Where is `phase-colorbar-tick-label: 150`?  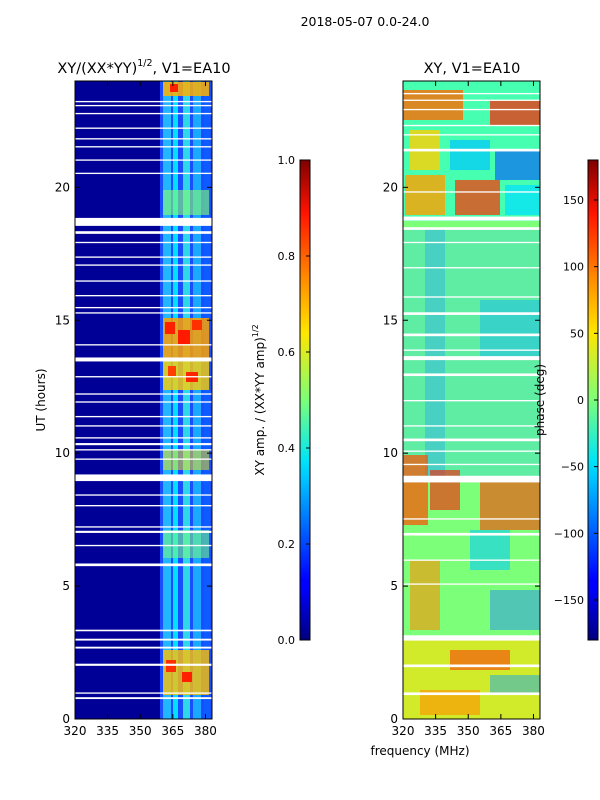 phase-colorbar-tick-label: 150 is located at coordinates (573, 200).